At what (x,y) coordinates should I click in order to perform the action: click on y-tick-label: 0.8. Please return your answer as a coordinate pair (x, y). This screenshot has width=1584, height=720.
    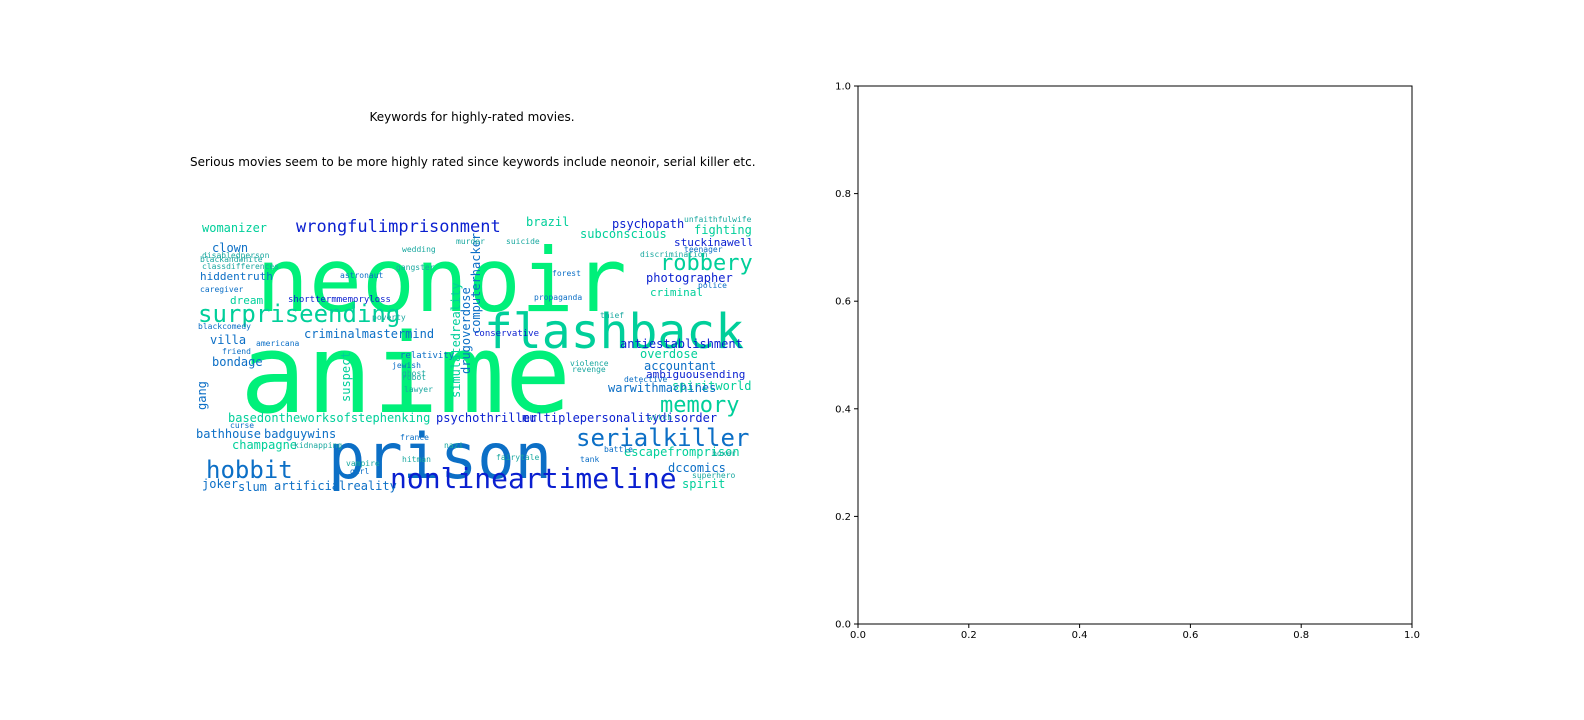
    Looking at the image, I should click on (843, 194).